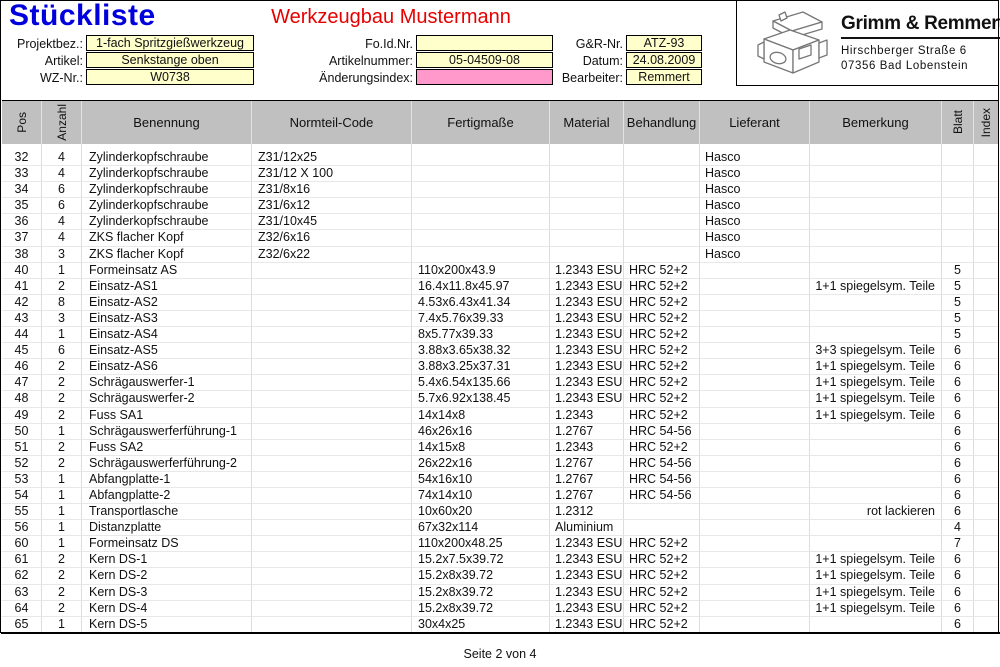 The height and width of the screenshot is (667, 1000). What do you see at coordinates (167, 431) in the screenshot?
I see `cell-benennung: Schrägauswerferführung-1` at bounding box center [167, 431].